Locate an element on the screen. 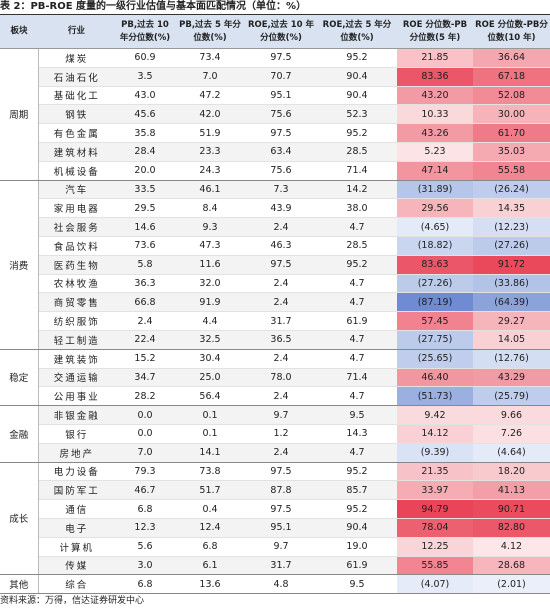 The image size is (550, 608). value-cell: 9.5 is located at coordinates (357, 584).